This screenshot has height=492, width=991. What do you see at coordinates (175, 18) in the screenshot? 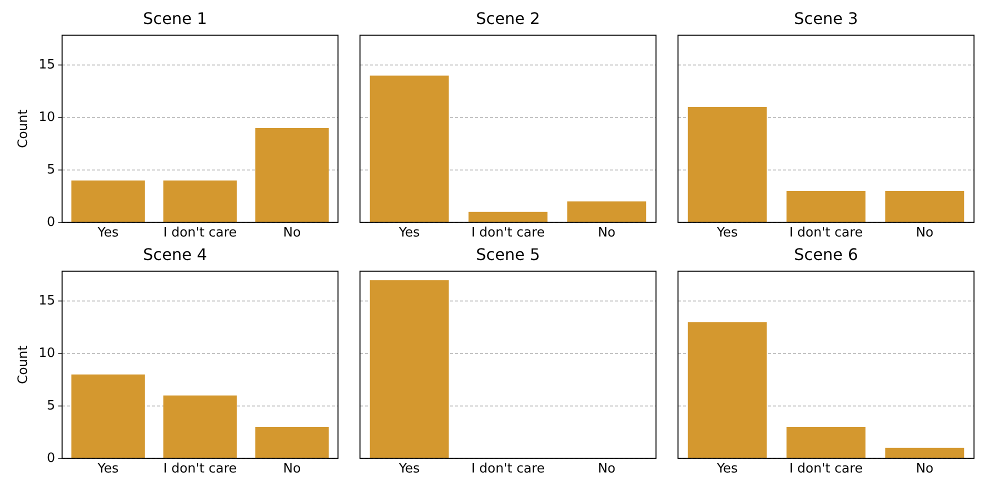
I see `chart-title: Scene 1` at bounding box center [175, 18].